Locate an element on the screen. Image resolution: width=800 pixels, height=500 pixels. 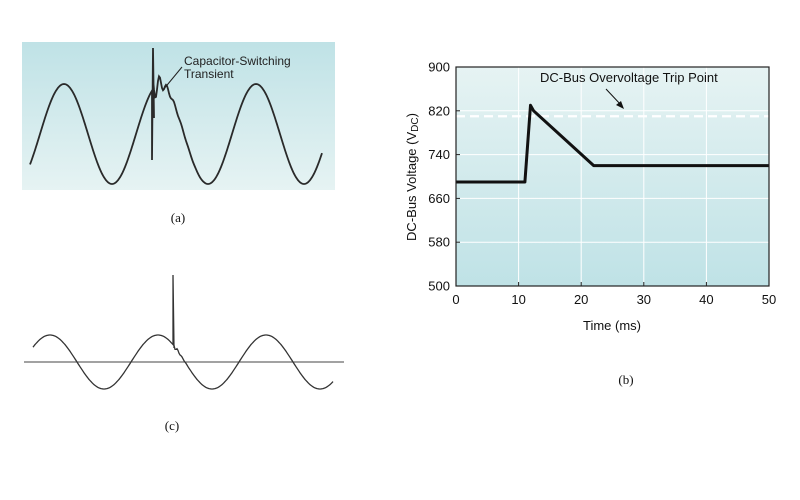
caption-a: (a) is located at coordinates (178, 217).